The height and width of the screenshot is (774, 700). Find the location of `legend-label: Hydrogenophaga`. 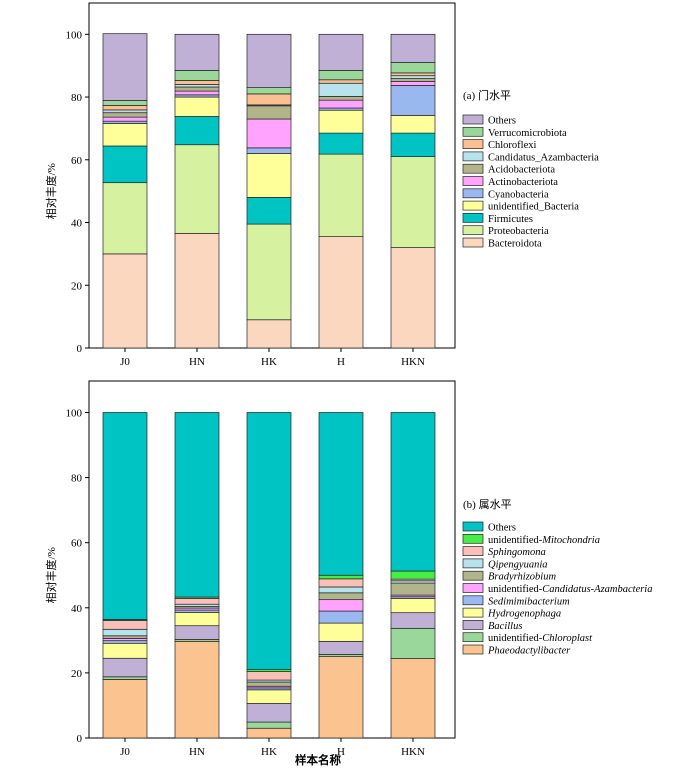

legend-label: Hydrogenophaga is located at coordinates (524, 614).